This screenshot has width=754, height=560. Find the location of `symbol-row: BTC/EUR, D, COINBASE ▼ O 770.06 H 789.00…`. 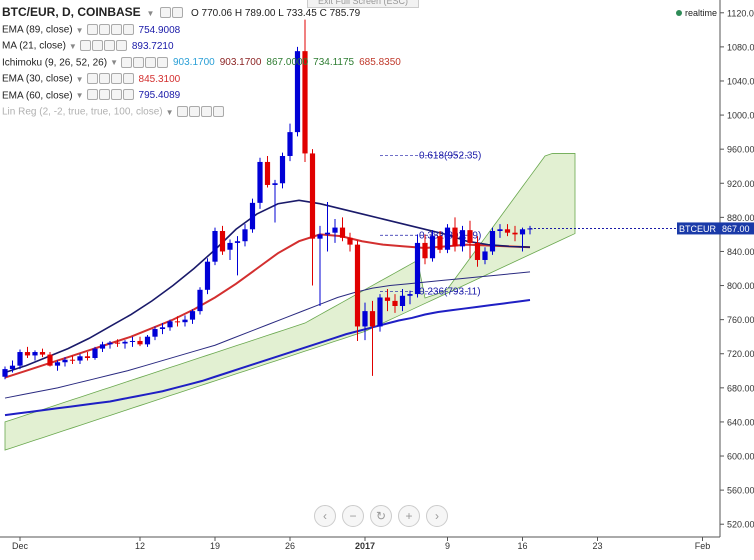

symbol-row: BTC/EUR, D, COINBASE ▼ O 770.06 H 789.00… is located at coordinates (181, 12).